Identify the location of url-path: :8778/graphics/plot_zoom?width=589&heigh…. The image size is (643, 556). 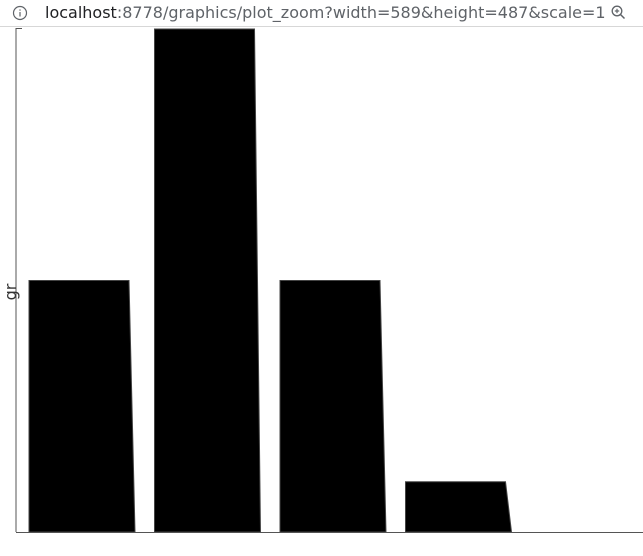
(361, 12).